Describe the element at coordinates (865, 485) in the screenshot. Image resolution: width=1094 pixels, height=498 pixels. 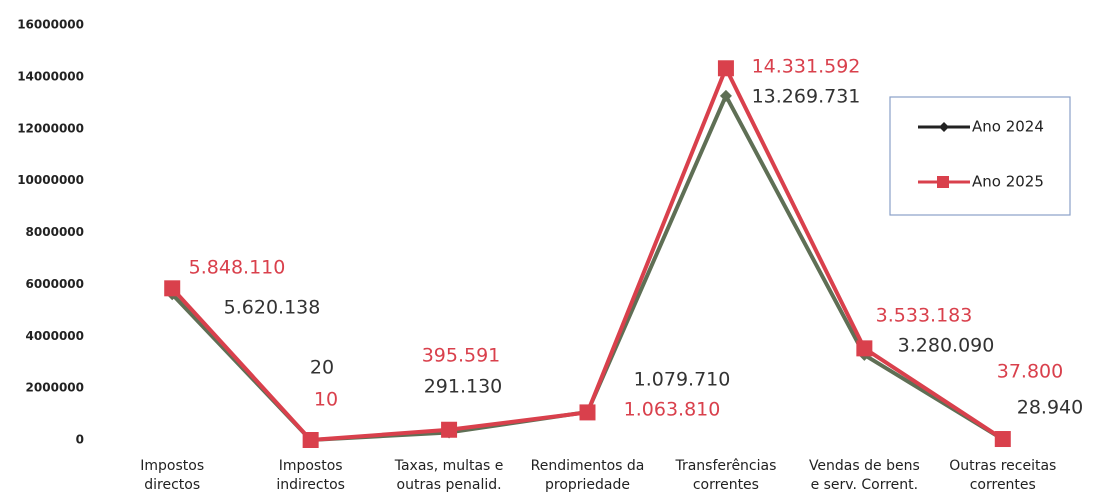
I see `x-tick-label: e serv. Corrent.` at that location.